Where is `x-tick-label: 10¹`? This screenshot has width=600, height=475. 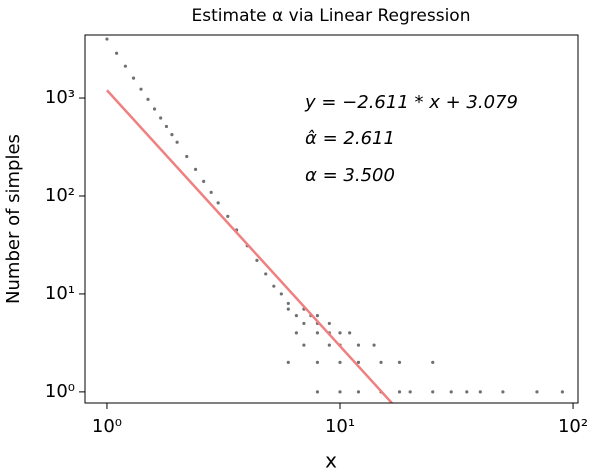 x-tick-label: 10¹ is located at coordinates (340, 426).